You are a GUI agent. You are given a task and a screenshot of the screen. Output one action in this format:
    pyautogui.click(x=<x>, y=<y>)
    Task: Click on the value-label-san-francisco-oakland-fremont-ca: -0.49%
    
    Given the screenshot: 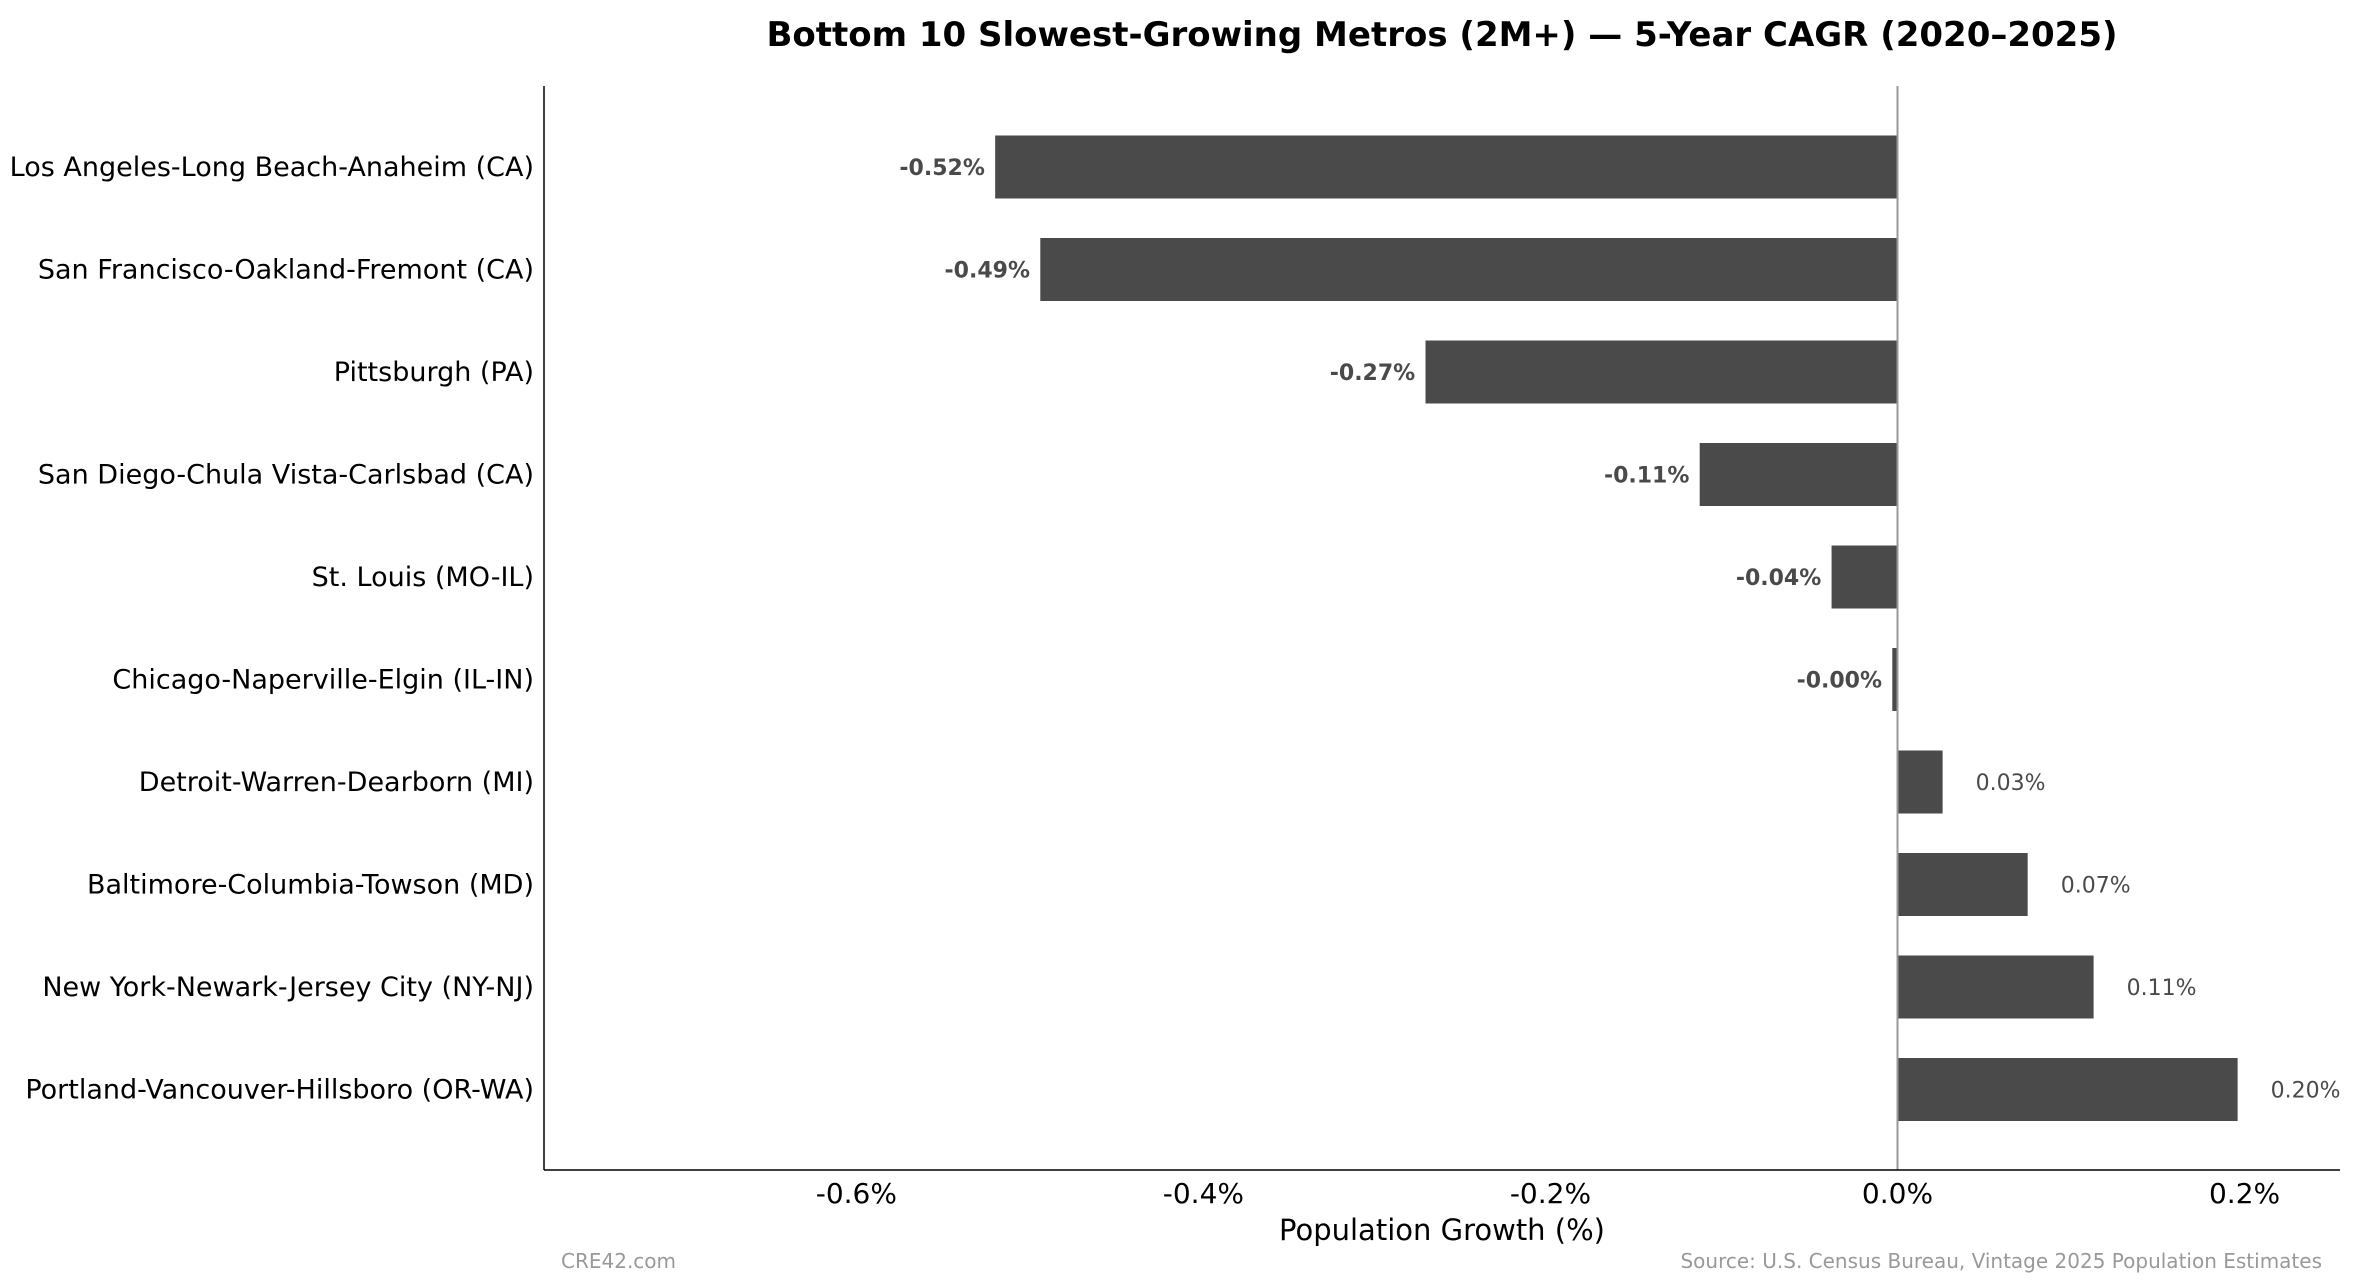 What is the action you would take?
    pyautogui.click(x=987, y=271)
    